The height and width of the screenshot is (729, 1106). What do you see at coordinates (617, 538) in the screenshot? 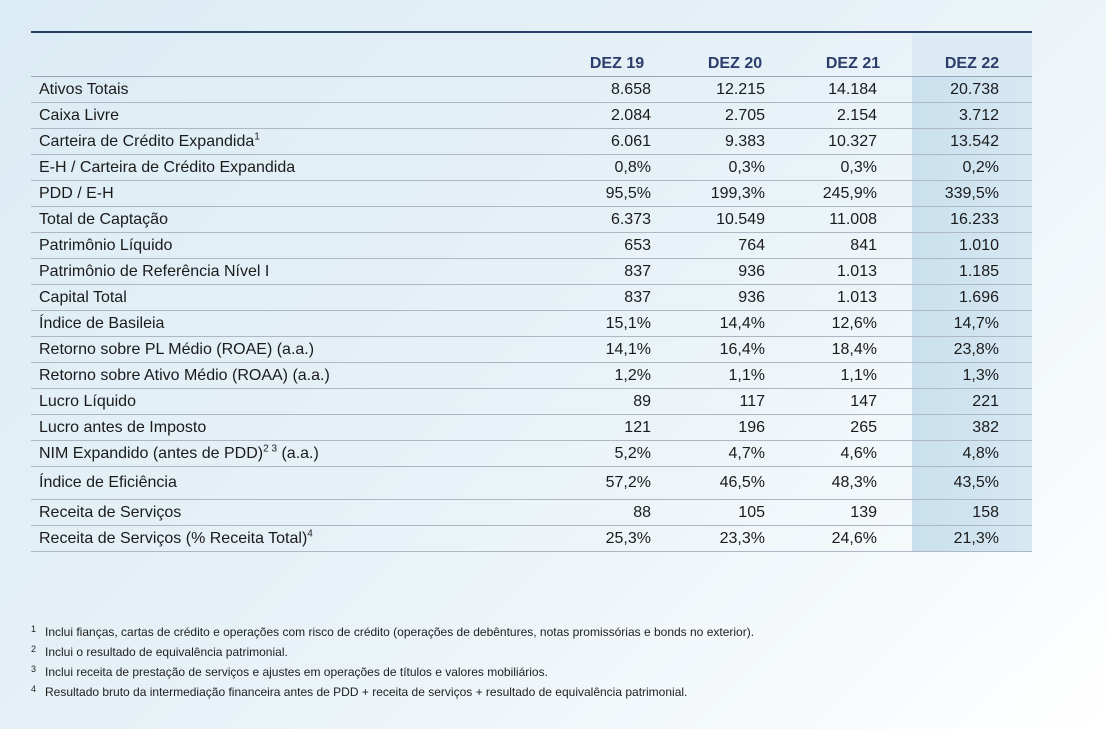
I see `value-cell: 25,3%` at bounding box center [617, 538].